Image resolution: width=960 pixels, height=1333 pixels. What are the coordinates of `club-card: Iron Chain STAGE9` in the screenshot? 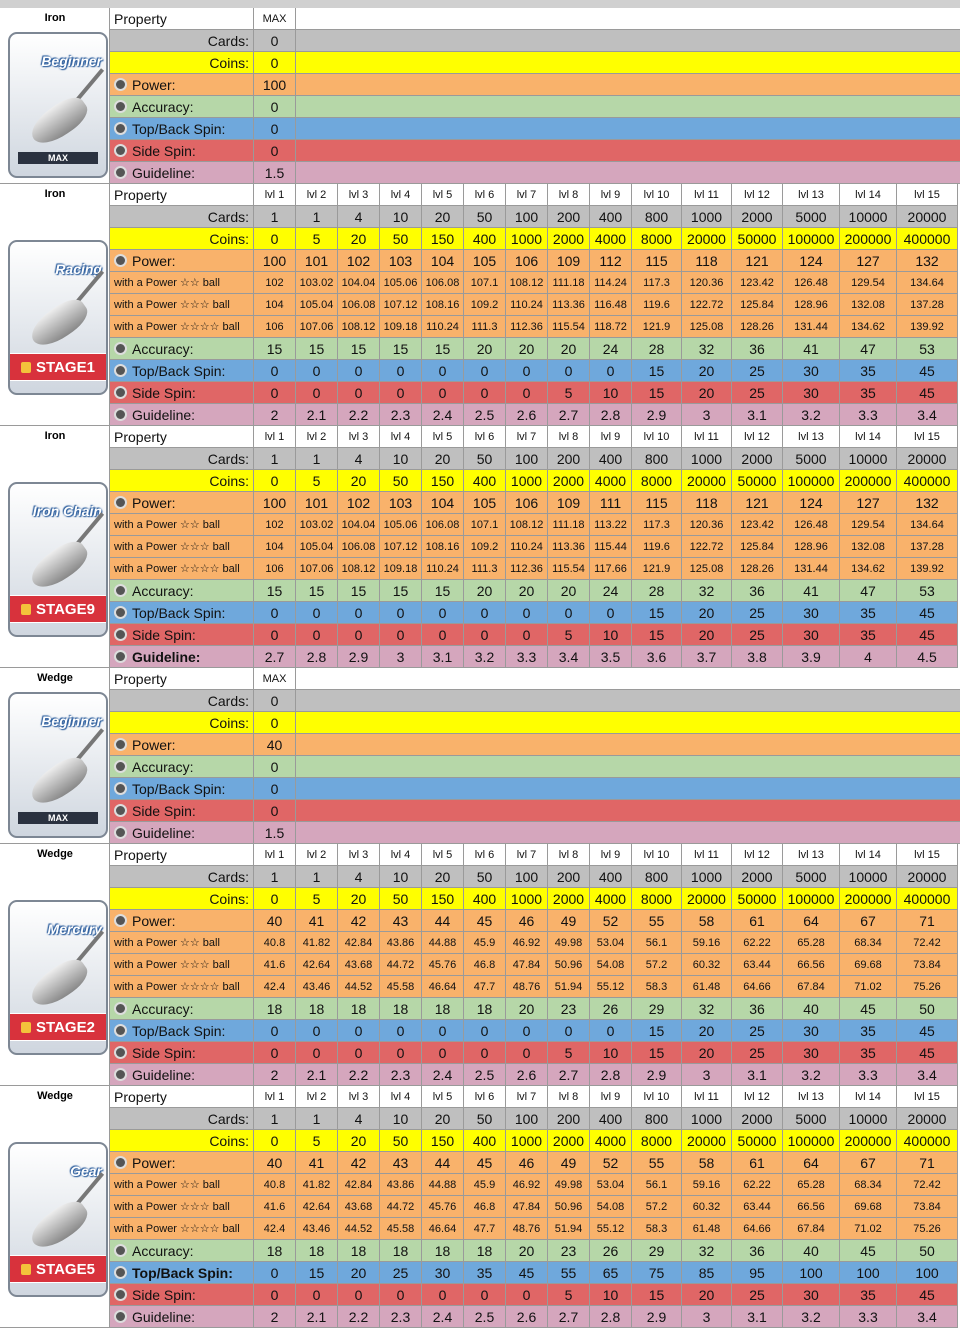 It's located at (58, 559).